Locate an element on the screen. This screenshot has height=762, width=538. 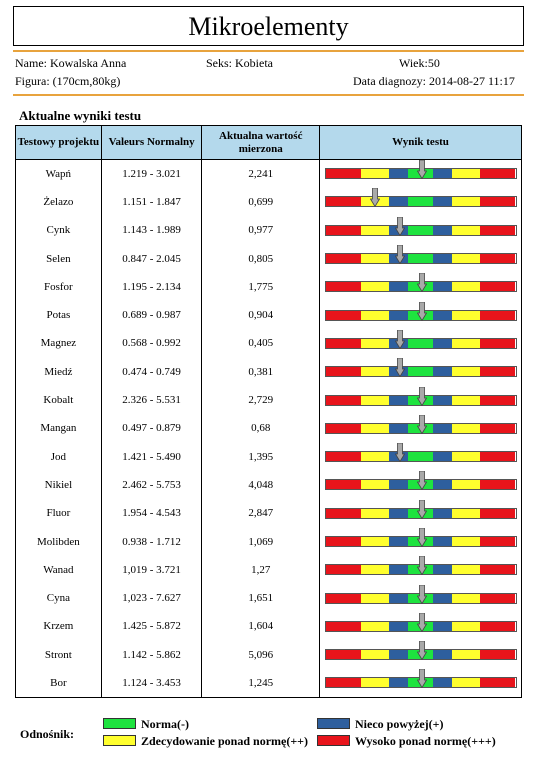
normal-range: 0.847 - 2.045 is located at coordinates (152, 258).